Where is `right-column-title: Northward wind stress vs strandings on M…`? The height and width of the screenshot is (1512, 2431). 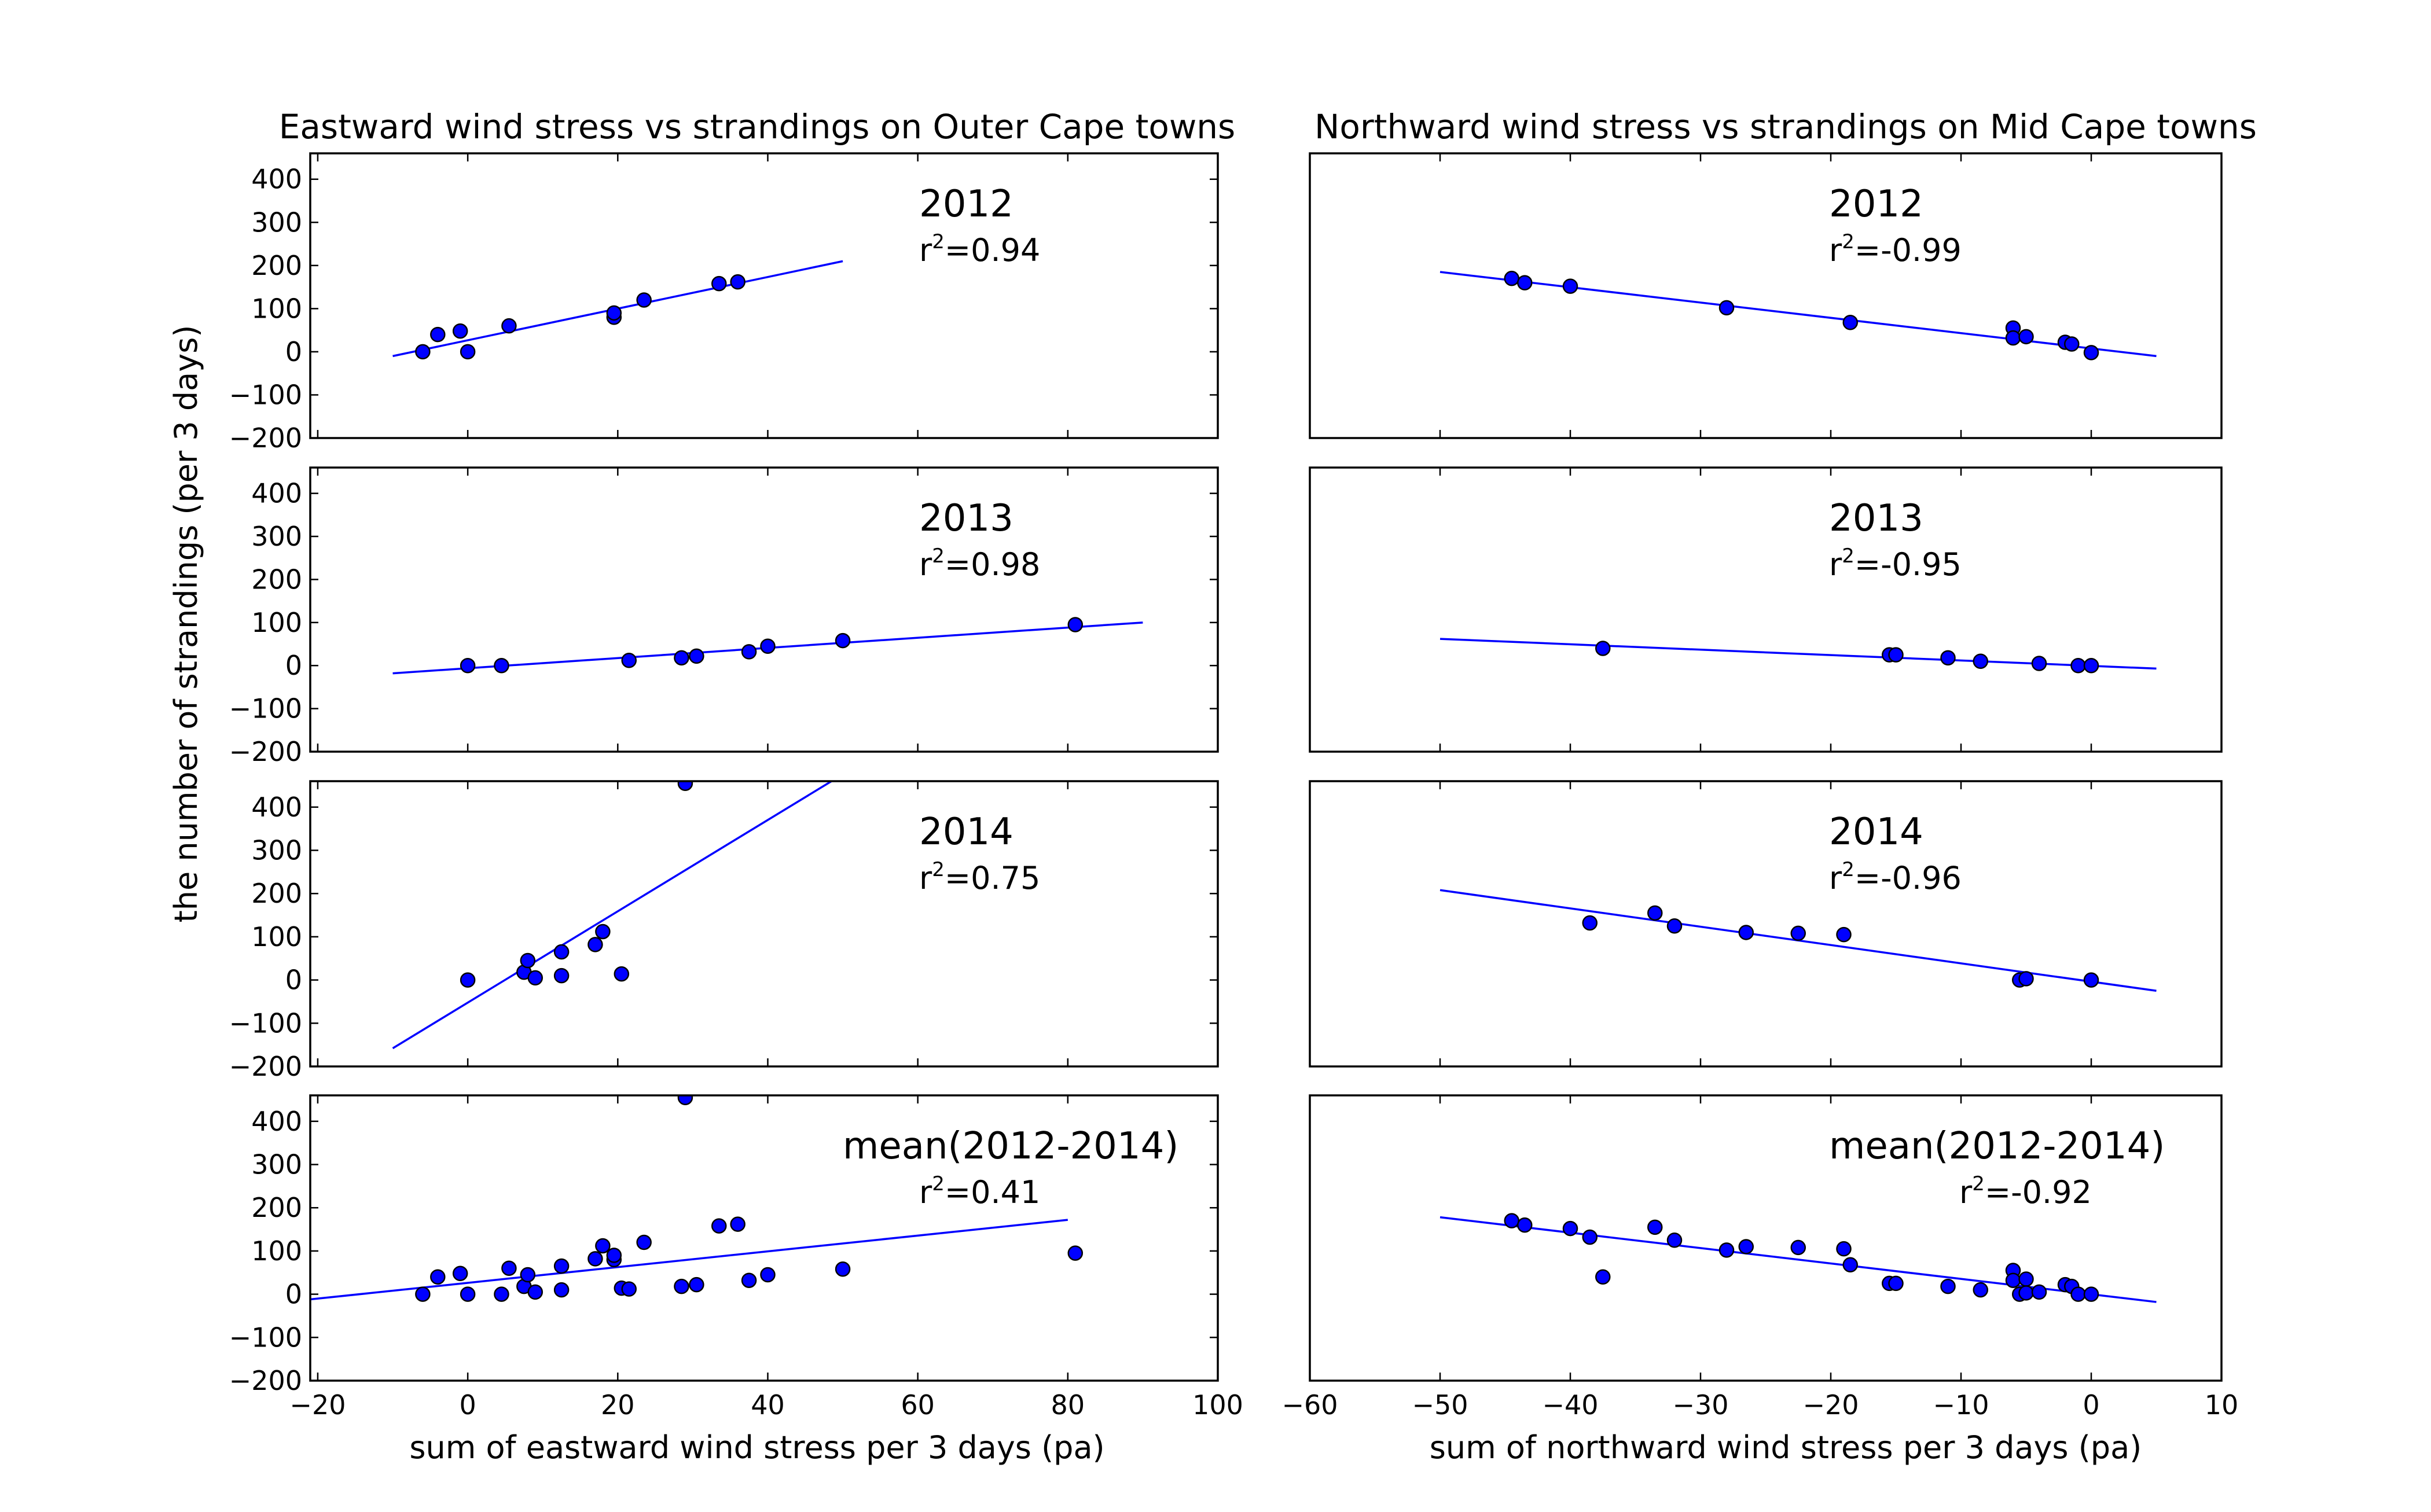
right-column-title: Northward wind stress vs strandings on M… is located at coordinates (1785, 126).